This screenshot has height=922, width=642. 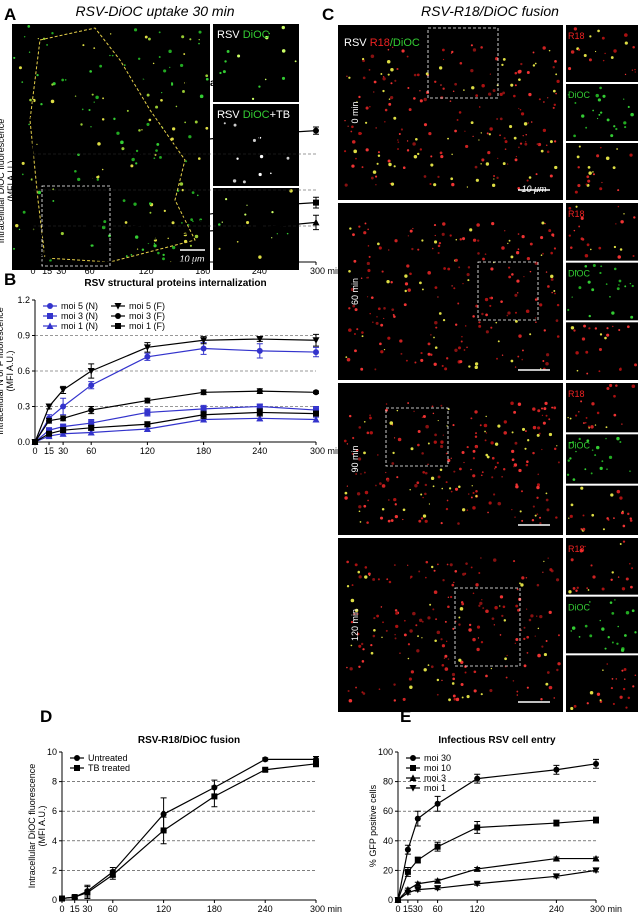 What do you see at coordinates (253, 115) in the screenshot?
I see `inset-label: RSV DiOC+TB` at bounding box center [253, 115].